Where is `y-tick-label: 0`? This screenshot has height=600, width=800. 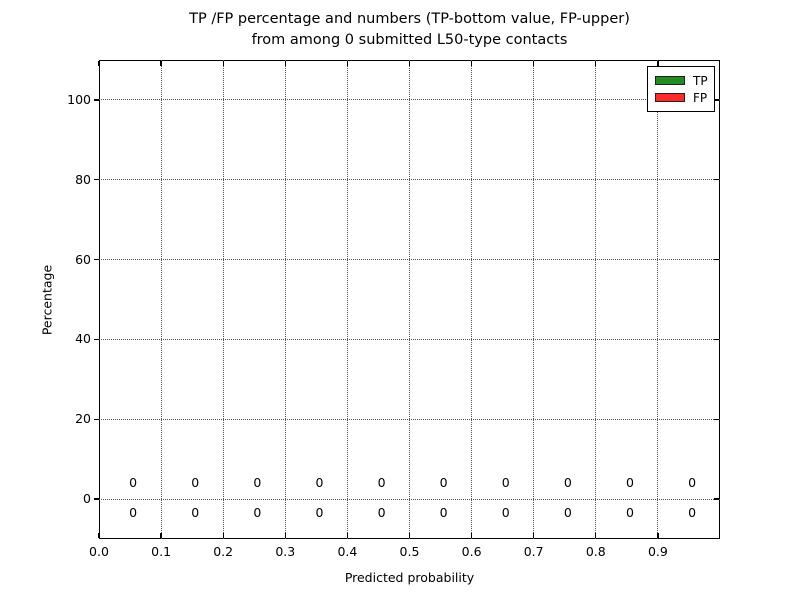 y-tick-label: 0 is located at coordinates (87, 499).